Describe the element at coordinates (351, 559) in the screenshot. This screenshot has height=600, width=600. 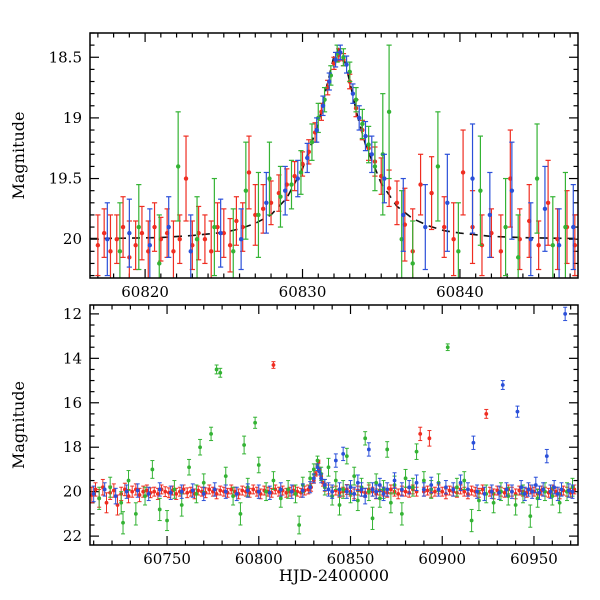
I see `x-tick-label: 60850` at that location.